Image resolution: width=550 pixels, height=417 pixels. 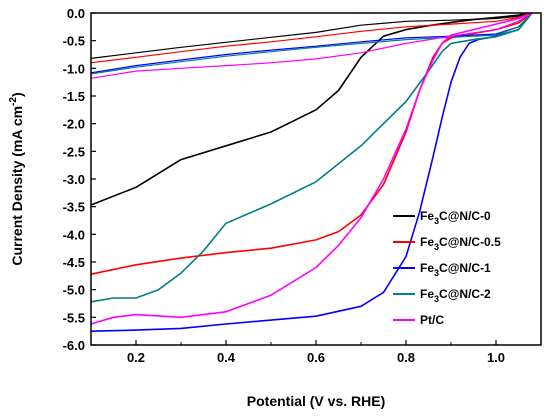 I want to click on y-tick-label: -2.5, so click(x=74, y=151).